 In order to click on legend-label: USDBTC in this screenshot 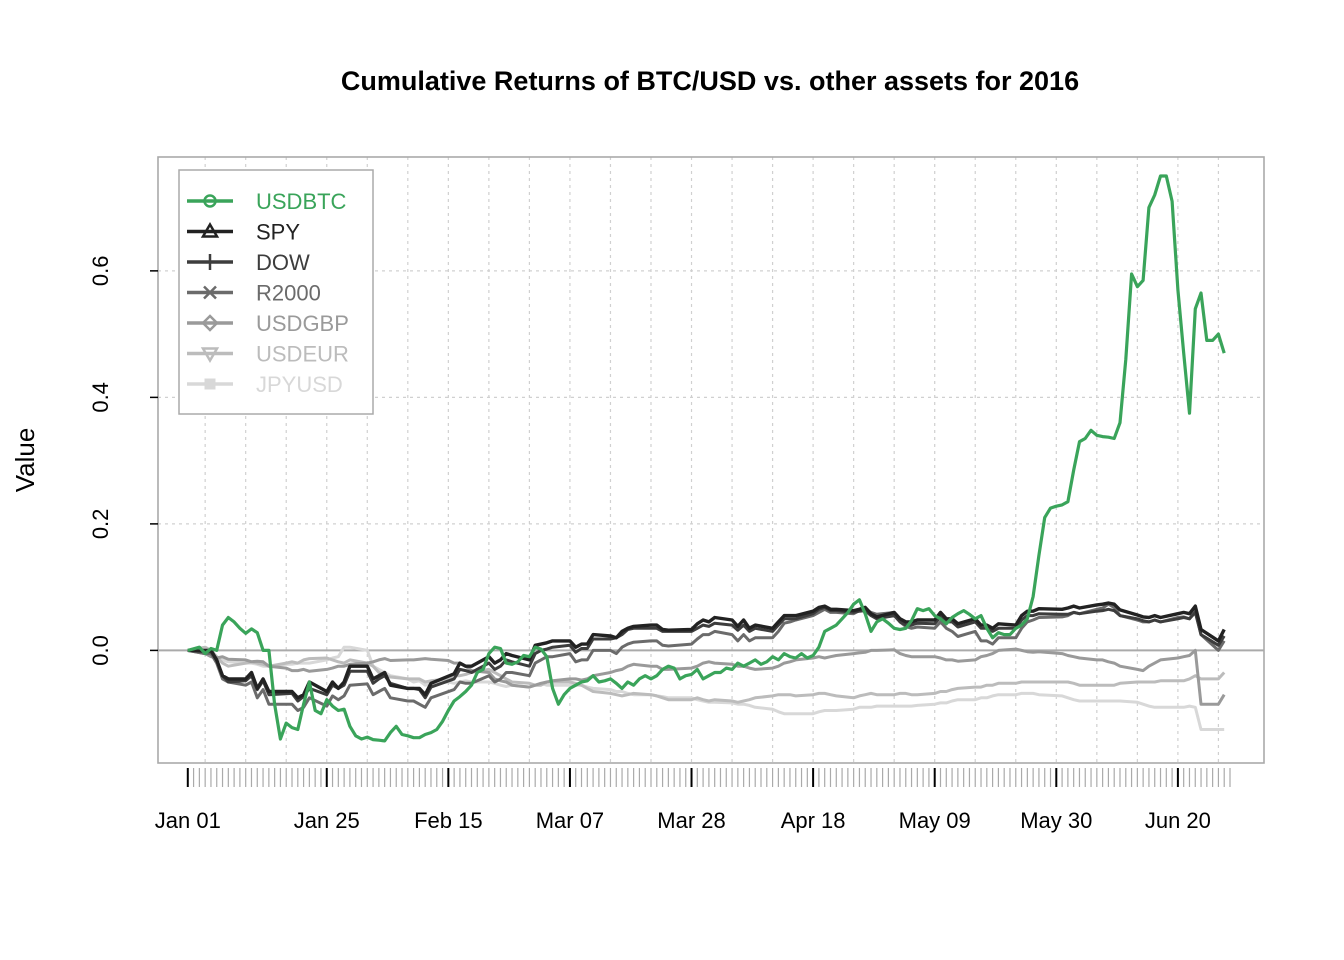, I will do `click(301, 201)`.